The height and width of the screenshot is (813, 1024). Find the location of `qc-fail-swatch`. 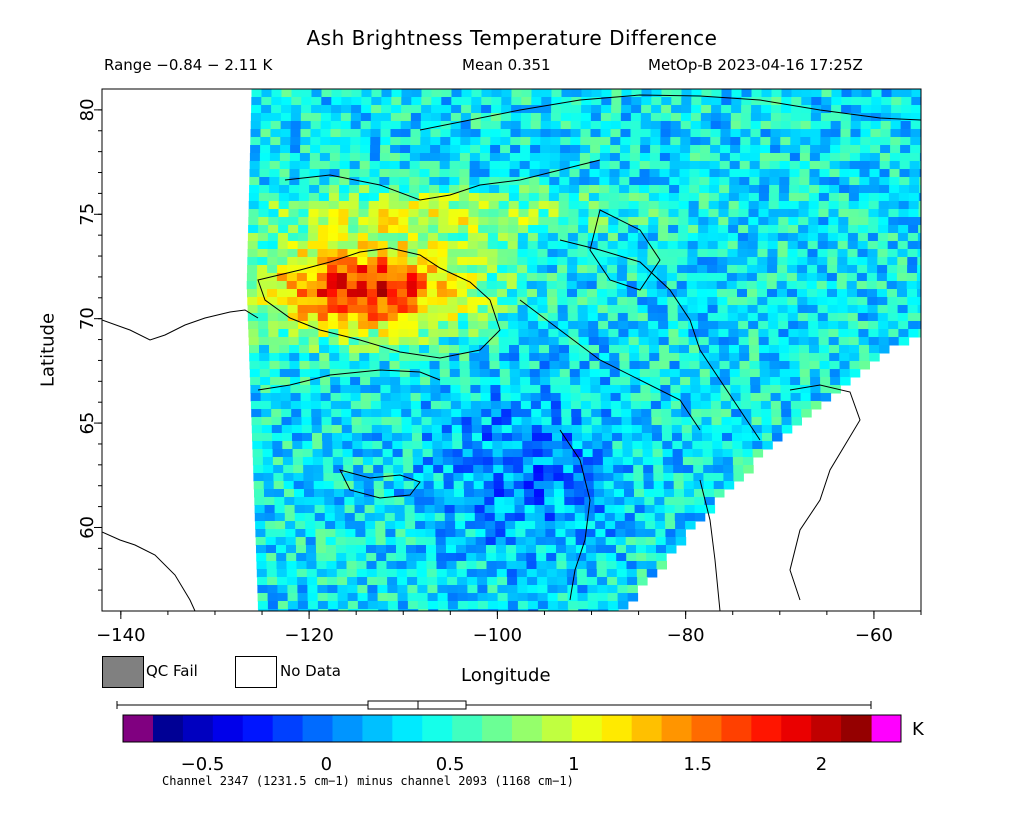

qc-fail-swatch is located at coordinates (123, 672).